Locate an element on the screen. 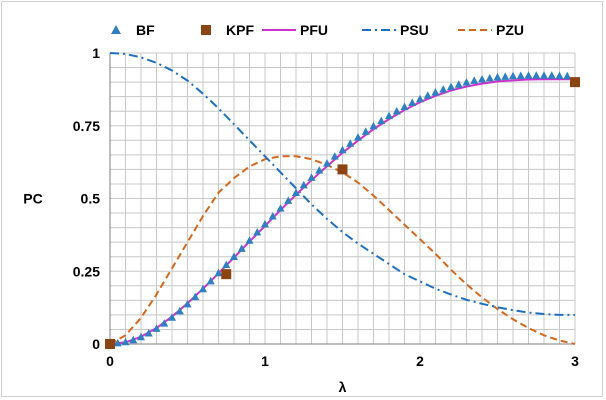 This screenshot has width=606, height=400. legend: BF KPF PFU PSU PZU is located at coordinates (317, 30).